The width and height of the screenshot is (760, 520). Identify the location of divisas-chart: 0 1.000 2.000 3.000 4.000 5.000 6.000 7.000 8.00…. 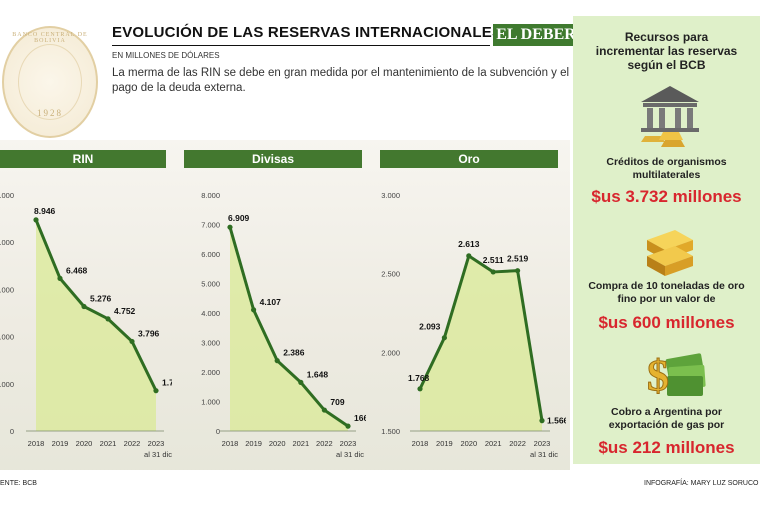
(283, 325).